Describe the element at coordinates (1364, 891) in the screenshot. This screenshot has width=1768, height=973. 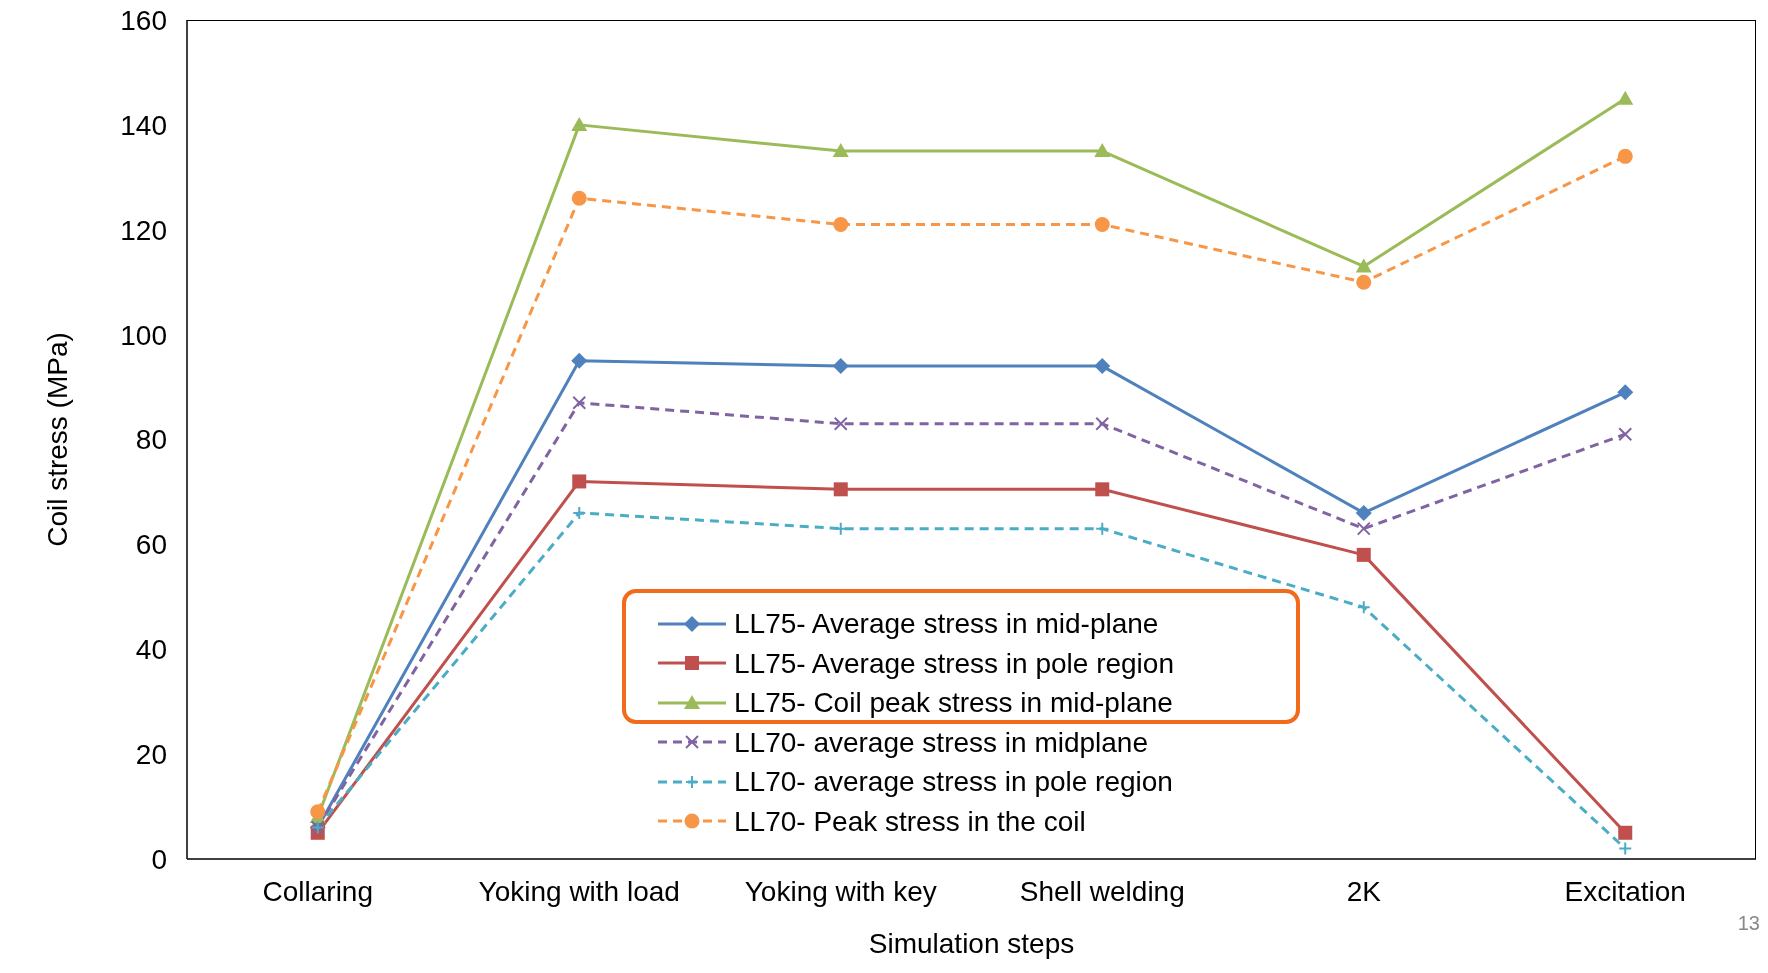
I see `x-tick-label: 2K` at that location.